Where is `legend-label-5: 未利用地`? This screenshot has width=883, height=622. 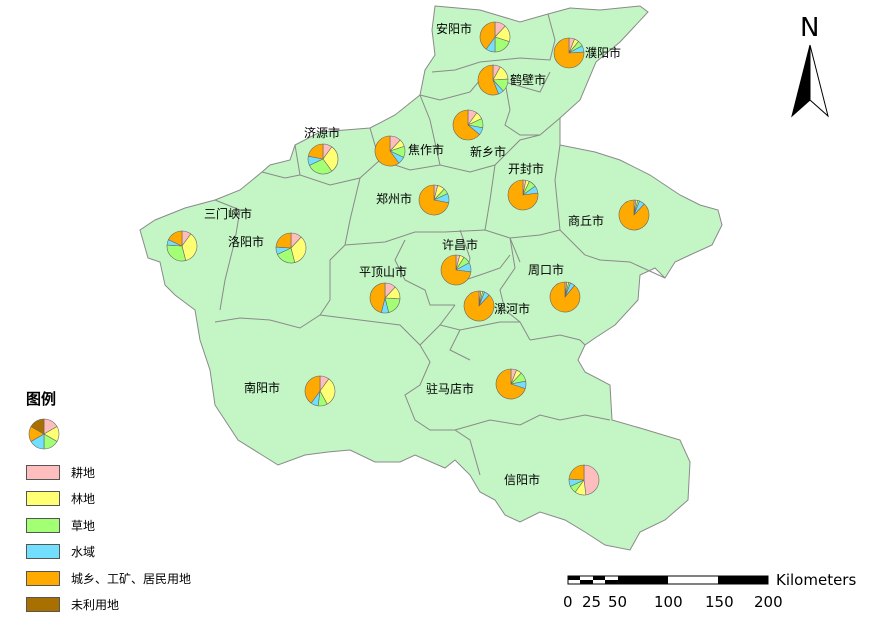
legend-label-5: 未利用地 is located at coordinates (95, 605).